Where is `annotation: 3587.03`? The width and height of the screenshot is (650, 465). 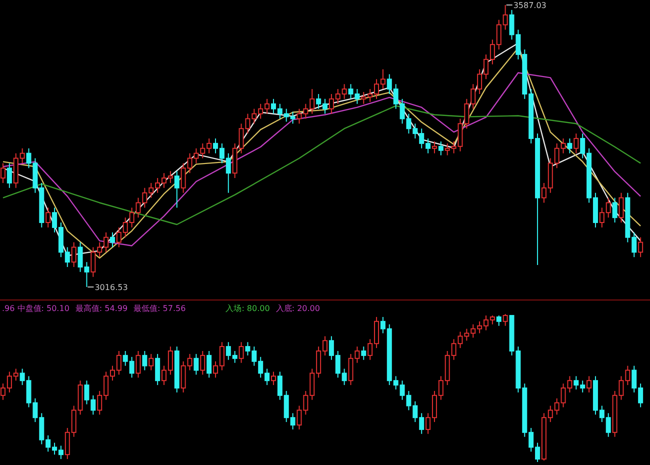
annotation: 3587.03 is located at coordinates (529, 5).